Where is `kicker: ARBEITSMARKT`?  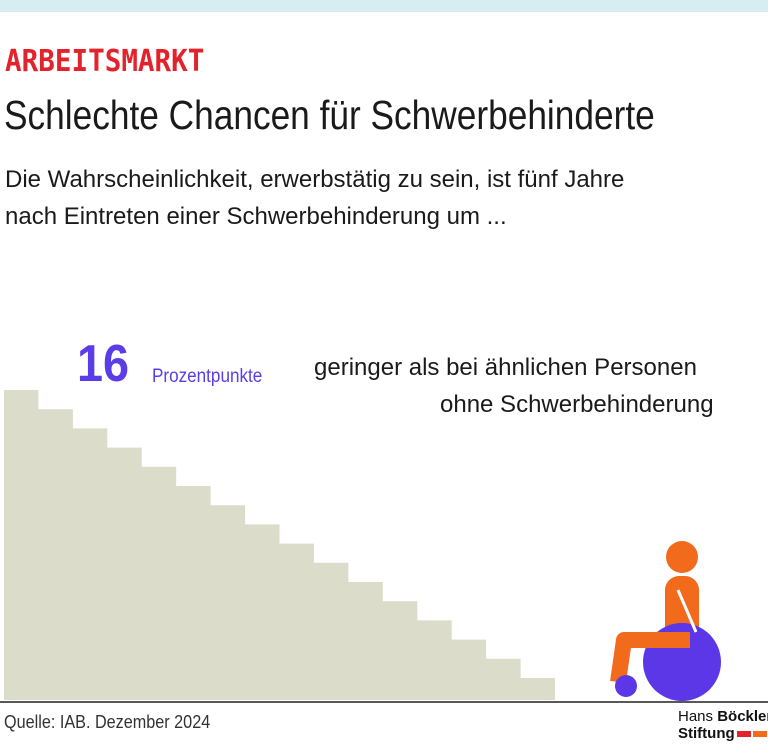 kicker: ARBEITSMARKT is located at coordinates (105, 61).